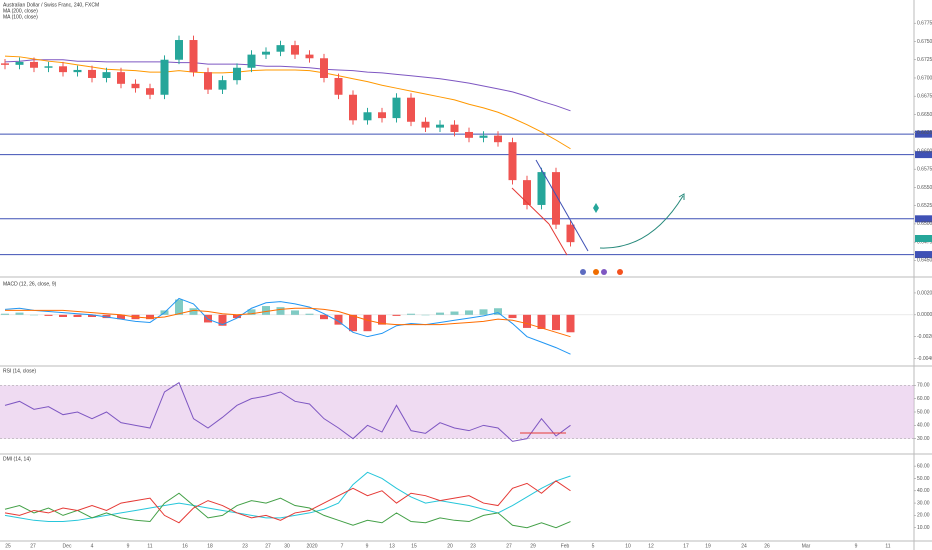 The width and height of the screenshot is (932, 550). What do you see at coordinates (744, 546) in the screenshot?
I see `x-tick-label: 24` at bounding box center [744, 546].